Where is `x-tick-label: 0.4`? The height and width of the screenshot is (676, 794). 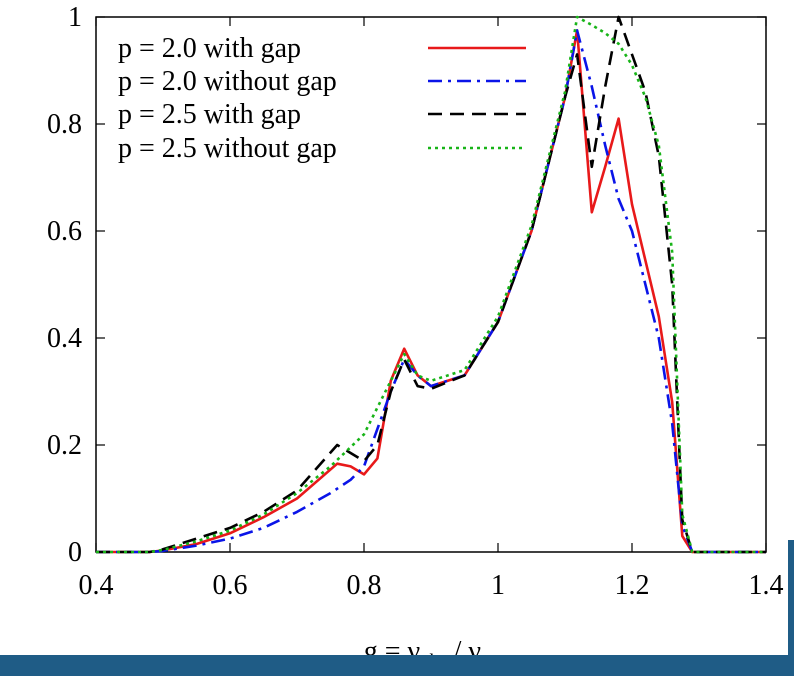
x-tick-label: 0.4 is located at coordinates (96, 585).